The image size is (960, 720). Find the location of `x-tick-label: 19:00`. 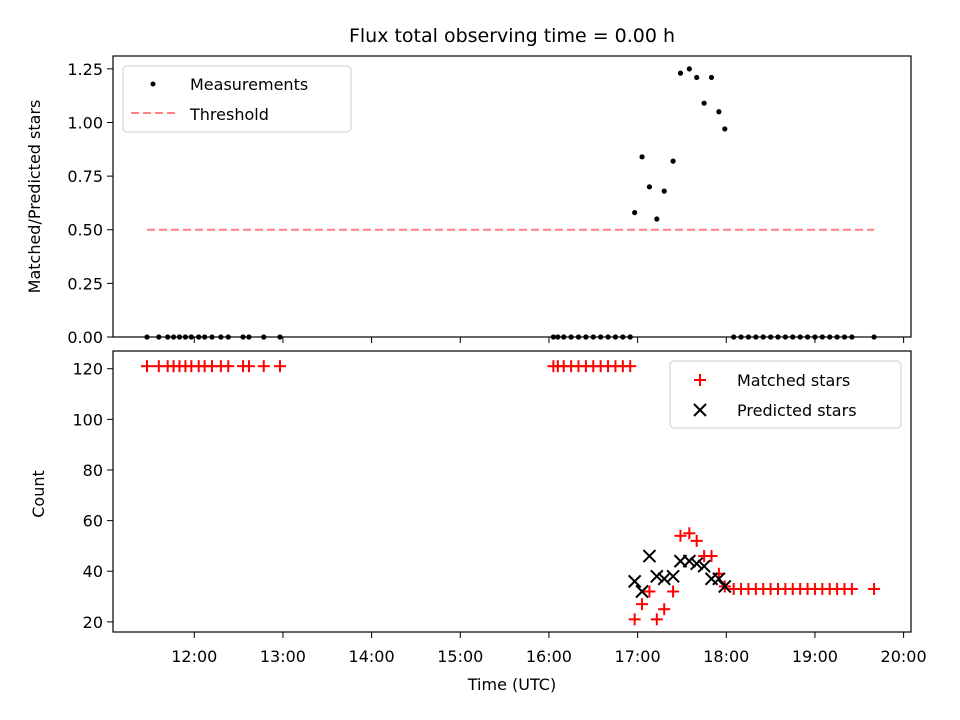

x-tick-label: 19:00 is located at coordinates (815, 656).